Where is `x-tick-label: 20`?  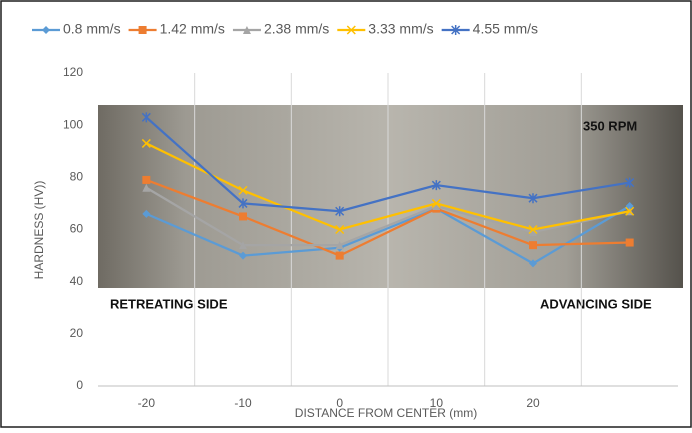 x-tick-label: 20 is located at coordinates (533, 403).